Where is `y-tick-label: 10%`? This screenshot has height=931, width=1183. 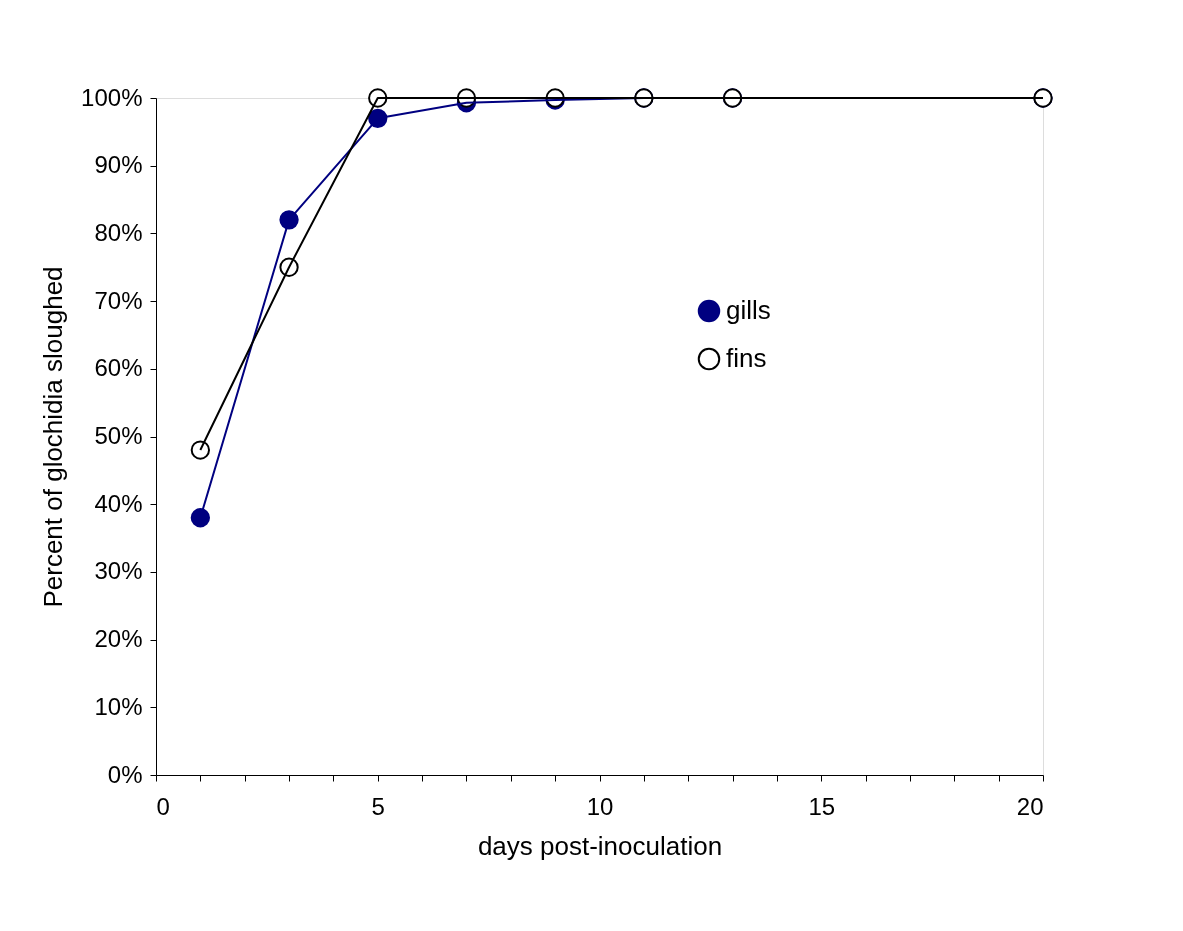 y-tick-label: 10% is located at coordinates (118, 706).